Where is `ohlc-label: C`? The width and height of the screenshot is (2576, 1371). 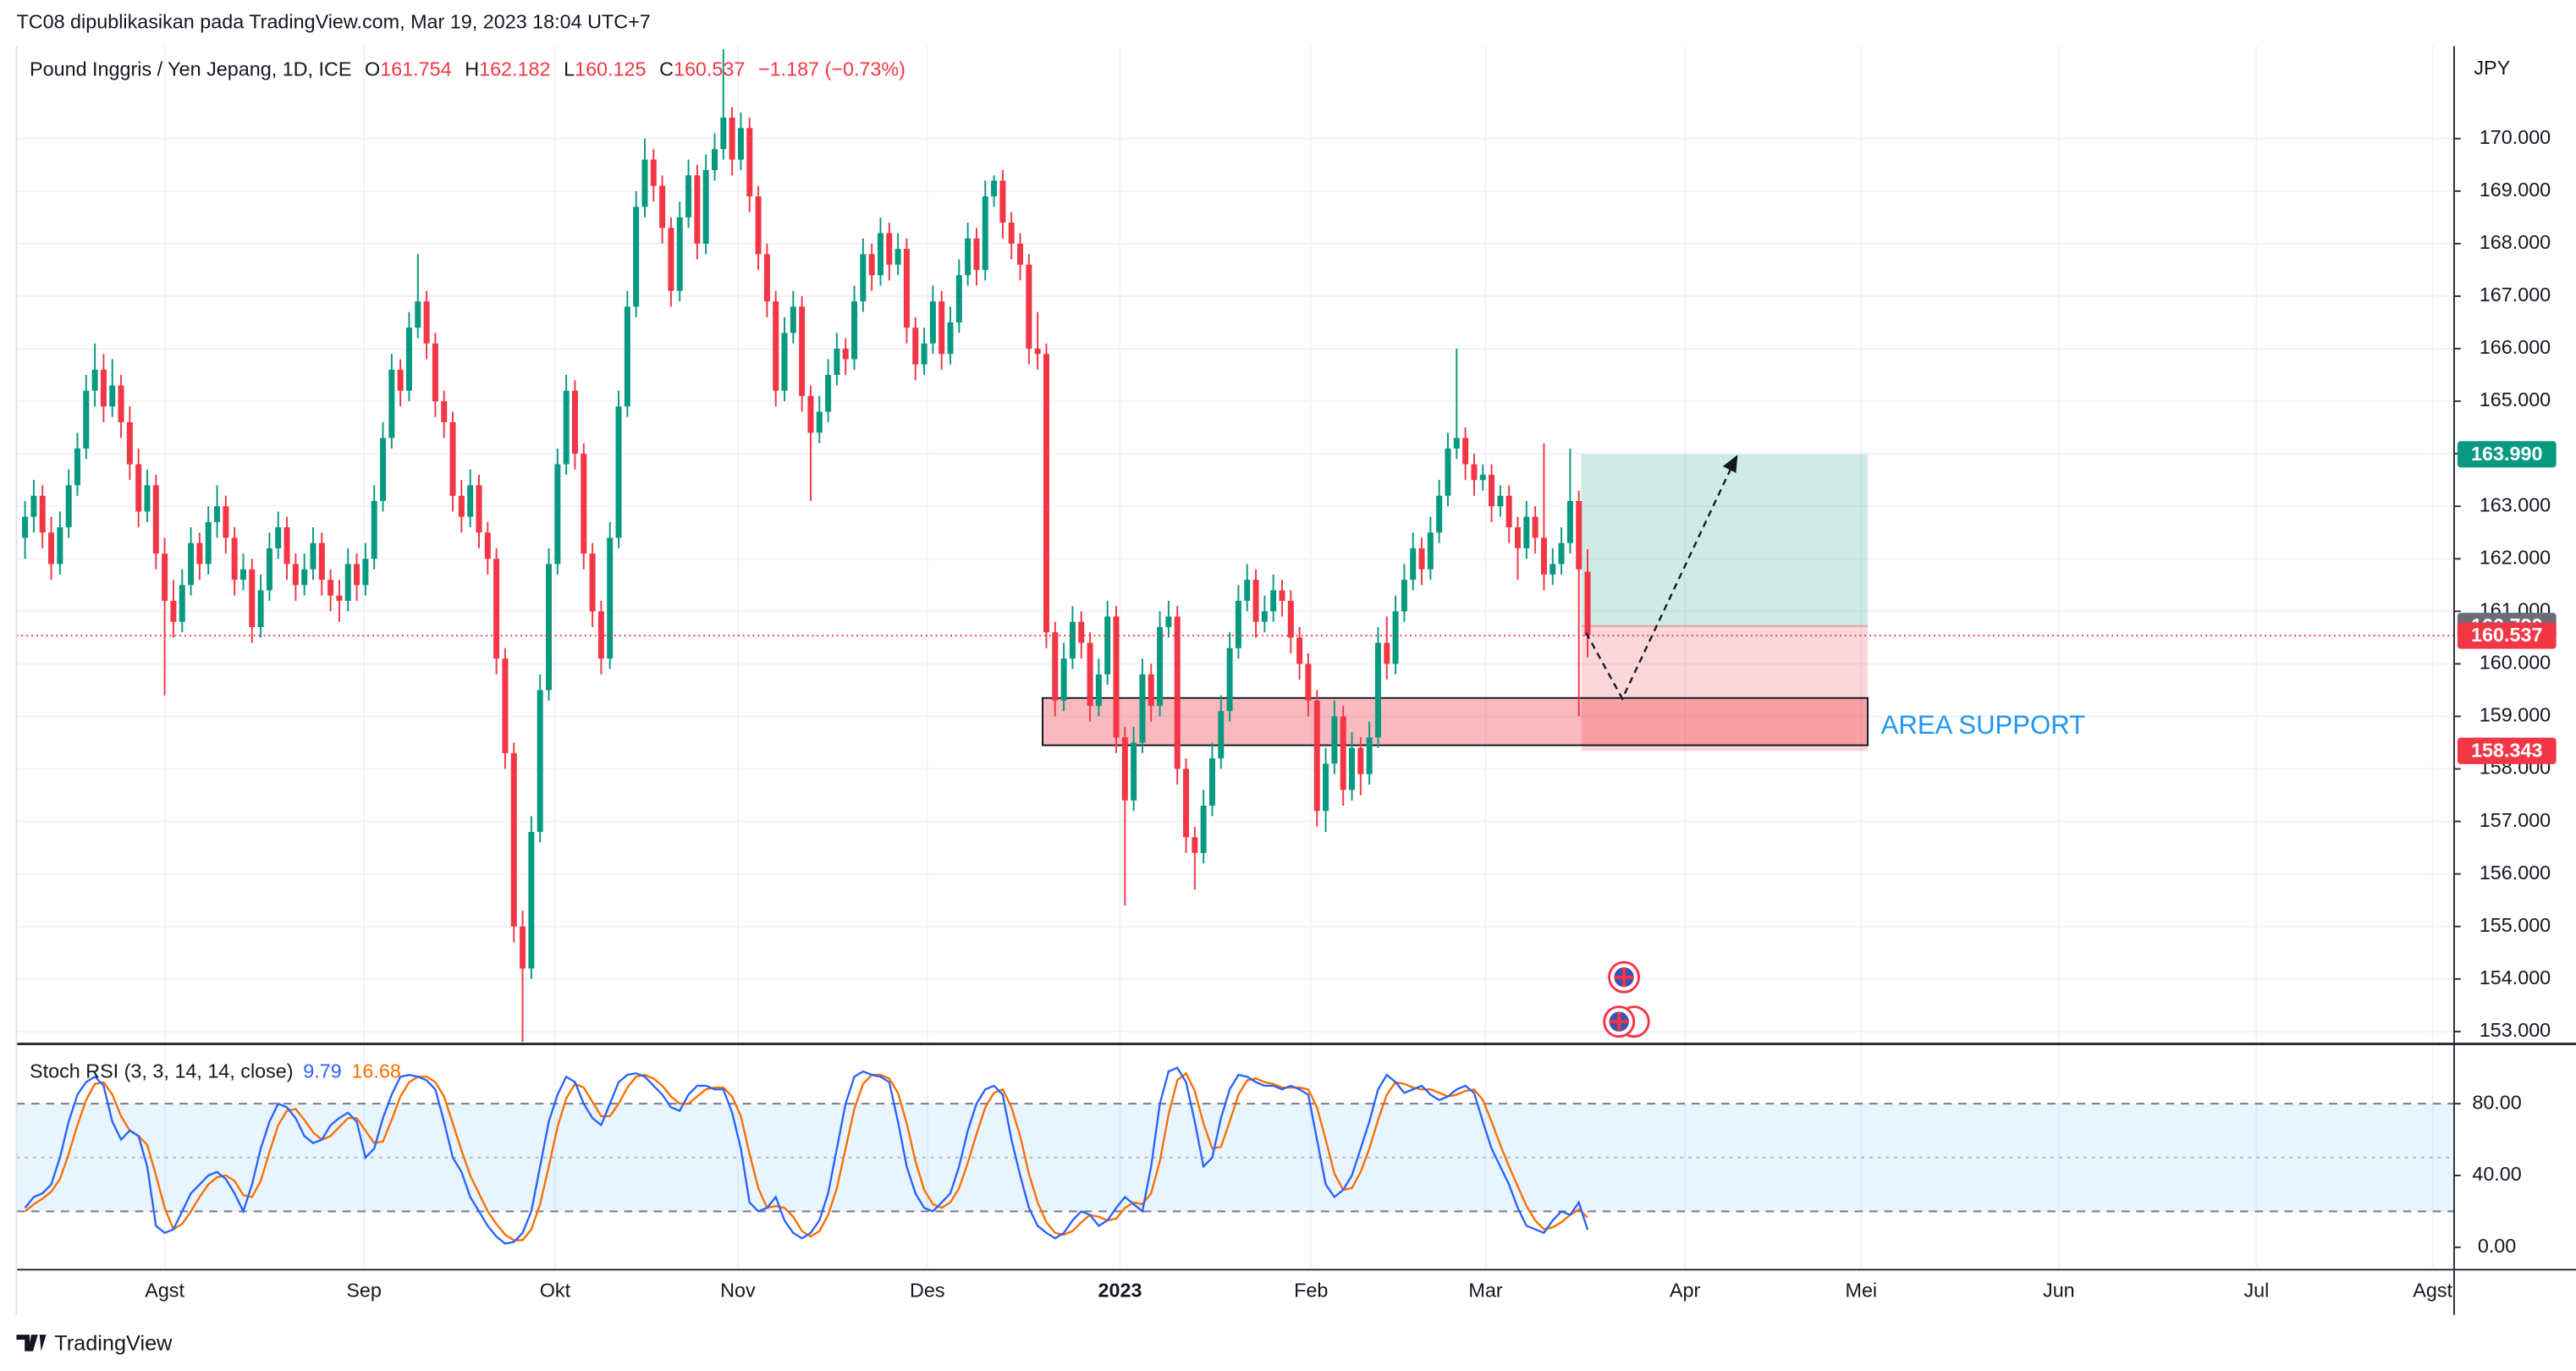 ohlc-label: C is located at coordinates (666, 69).